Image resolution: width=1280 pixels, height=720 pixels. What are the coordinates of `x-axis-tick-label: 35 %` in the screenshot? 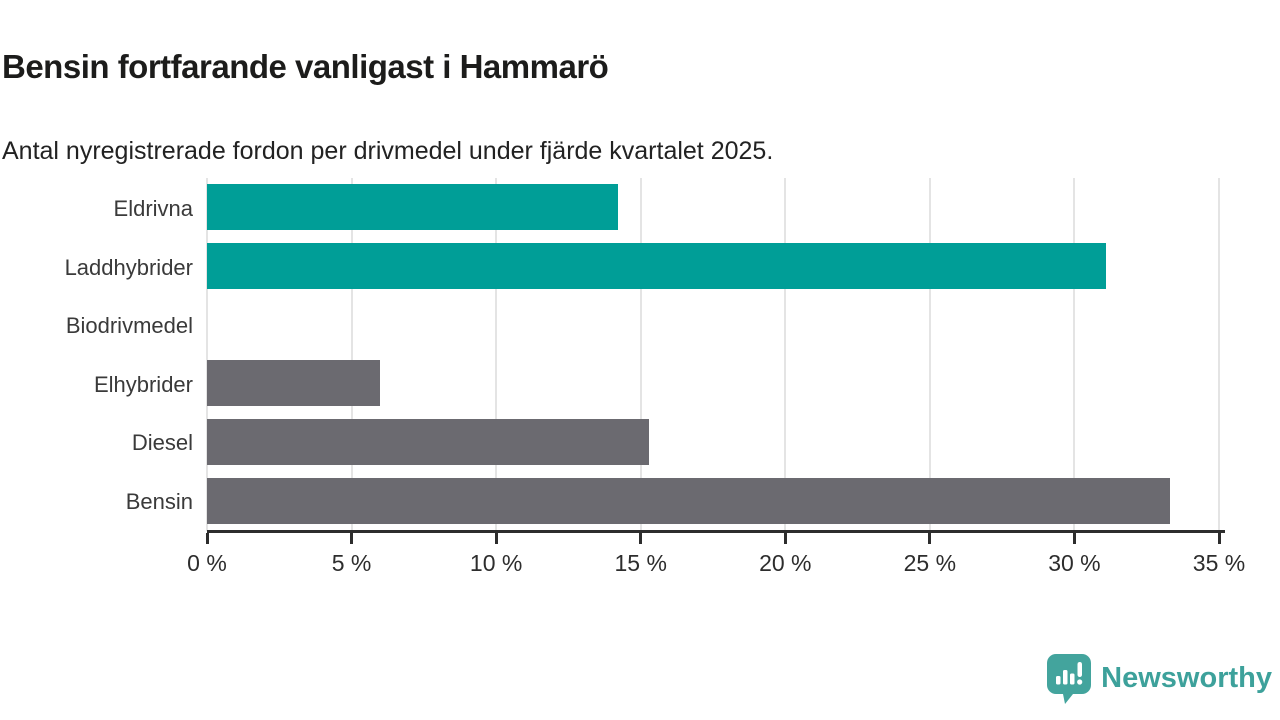 It's located at (1219, 563).